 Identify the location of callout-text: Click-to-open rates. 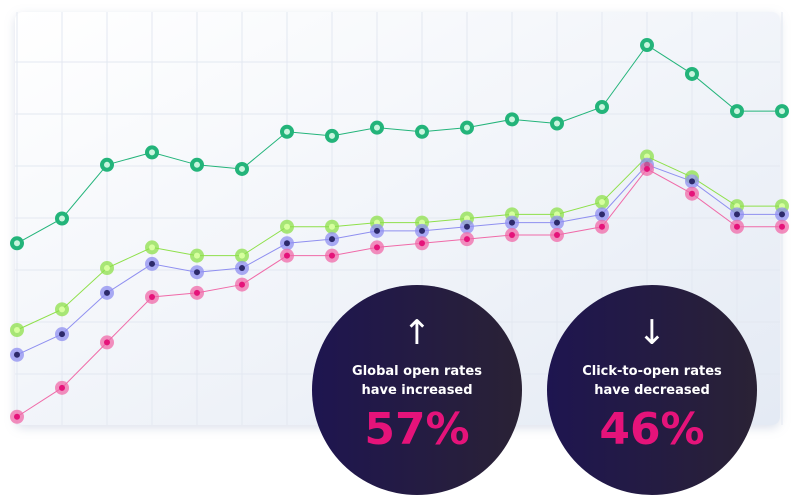
(652, 371).